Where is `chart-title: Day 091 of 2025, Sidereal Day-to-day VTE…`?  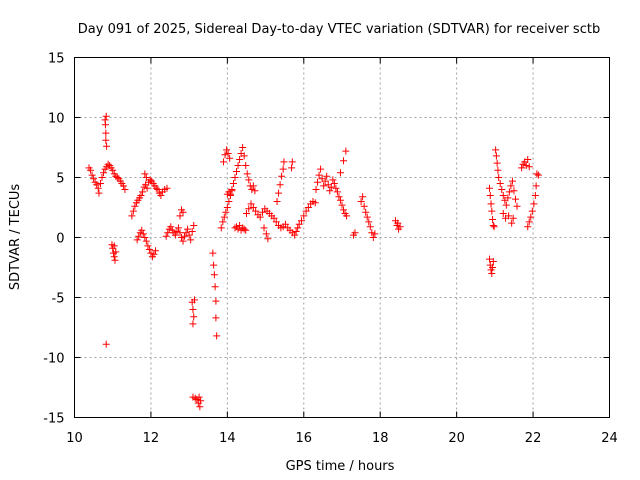 chart-title: Day 091 of 2025, Sidereal Day-to-day VTE… is located at coordinates (339, 29).